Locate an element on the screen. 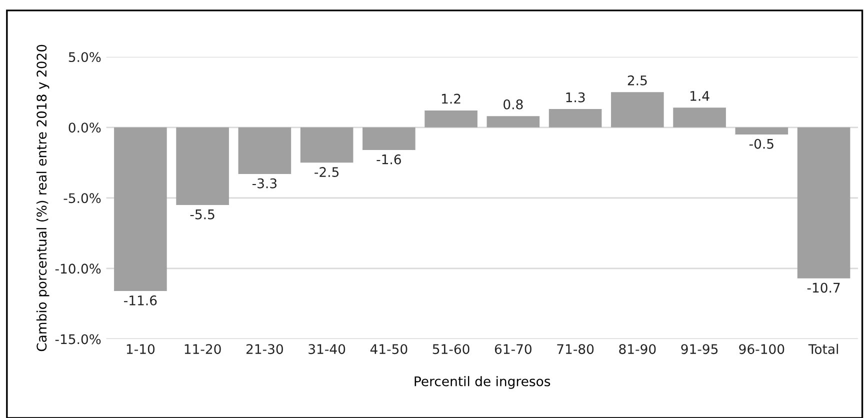 Image resolution: width=864 pixels, height=418 pixels. x-tick-label: 96-100 is located at coordinates (761, 349).